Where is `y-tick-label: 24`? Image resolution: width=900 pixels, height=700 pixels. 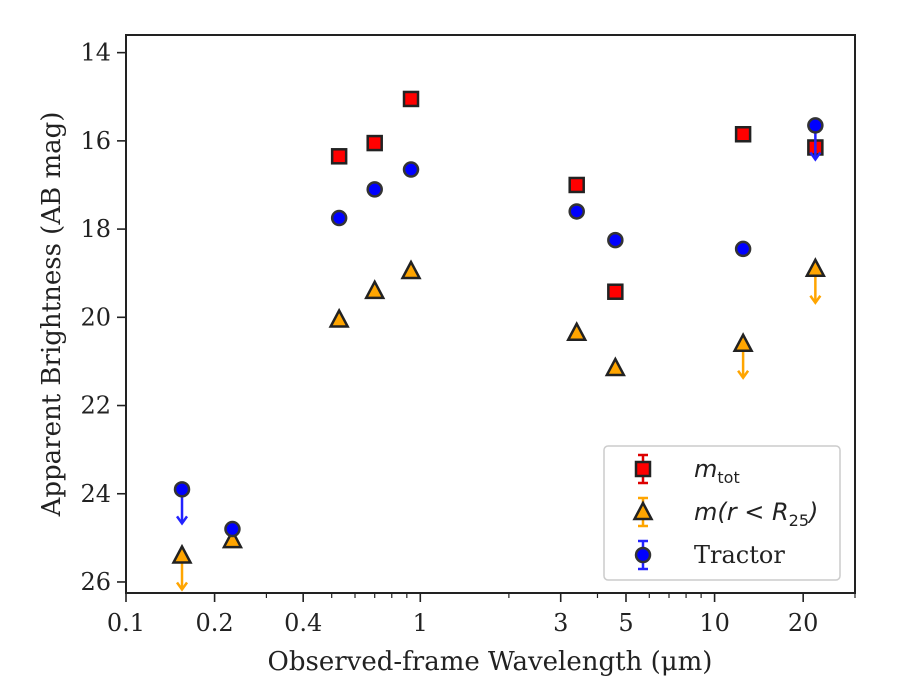 y-tick-label: 24 is located at coordinates (95, 494).